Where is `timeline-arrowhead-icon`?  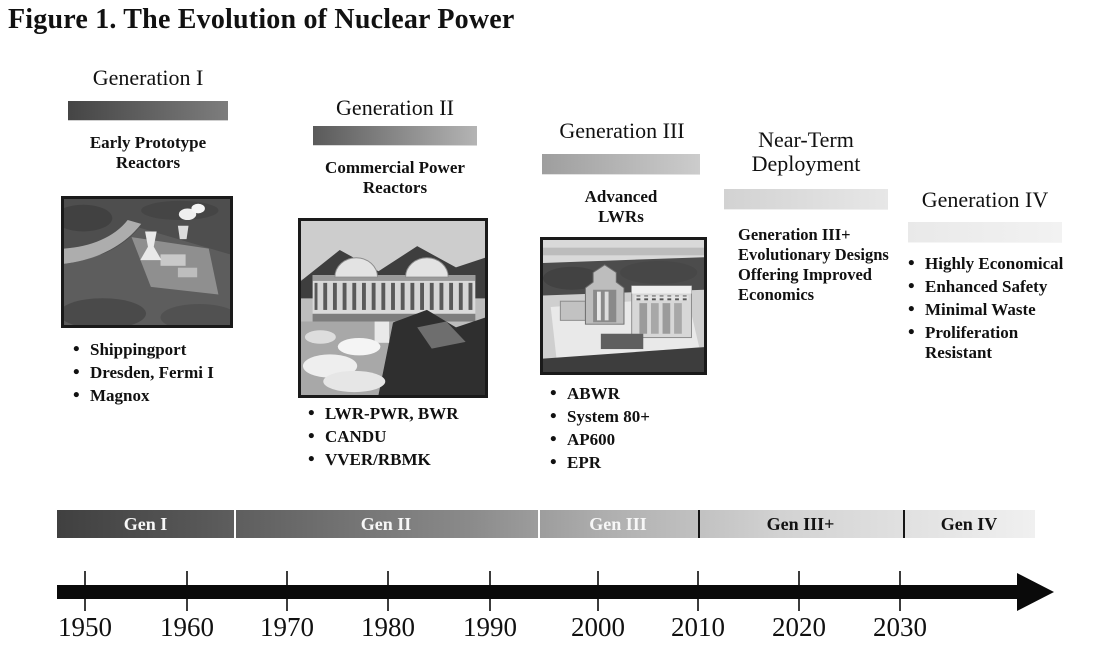
timeline-arrowhead-icon is located at coordinates (1035, 592).